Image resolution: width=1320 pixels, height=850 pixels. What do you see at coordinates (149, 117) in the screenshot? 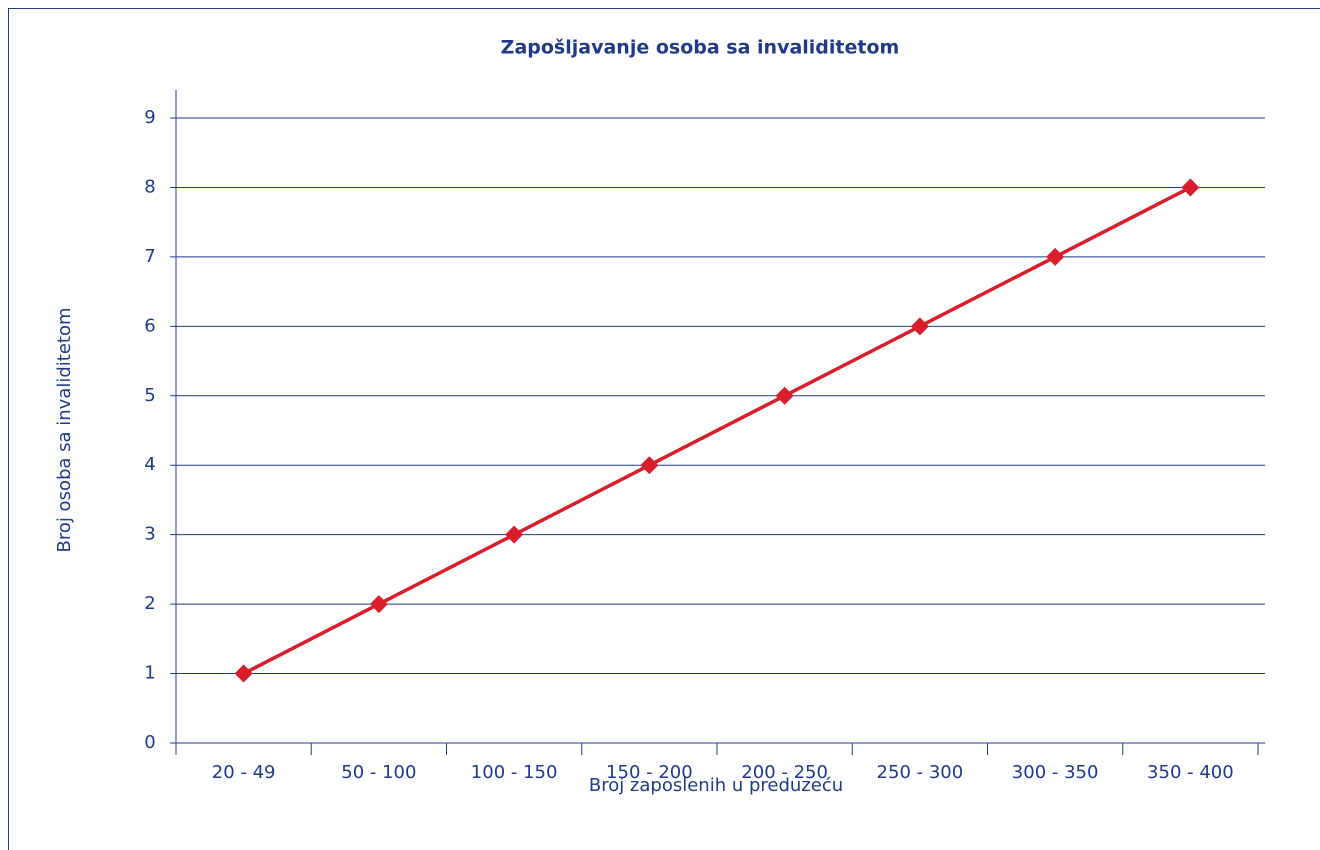
I see `y-tick-label: 9` at bounding box center [149, 117].